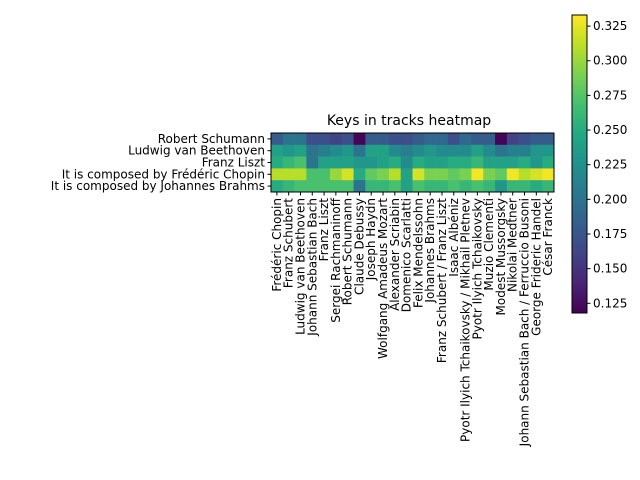  I want to click on chart-title: Keys in tracks heatmap, so click(409, 121).